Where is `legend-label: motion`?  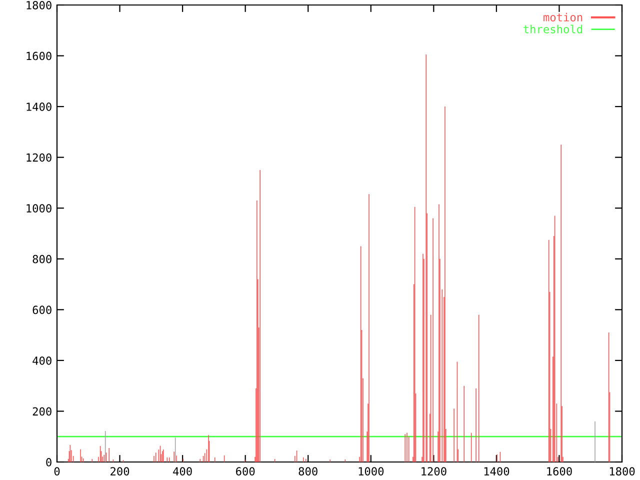
legend-label: motion is located at coordinates (563, 17).